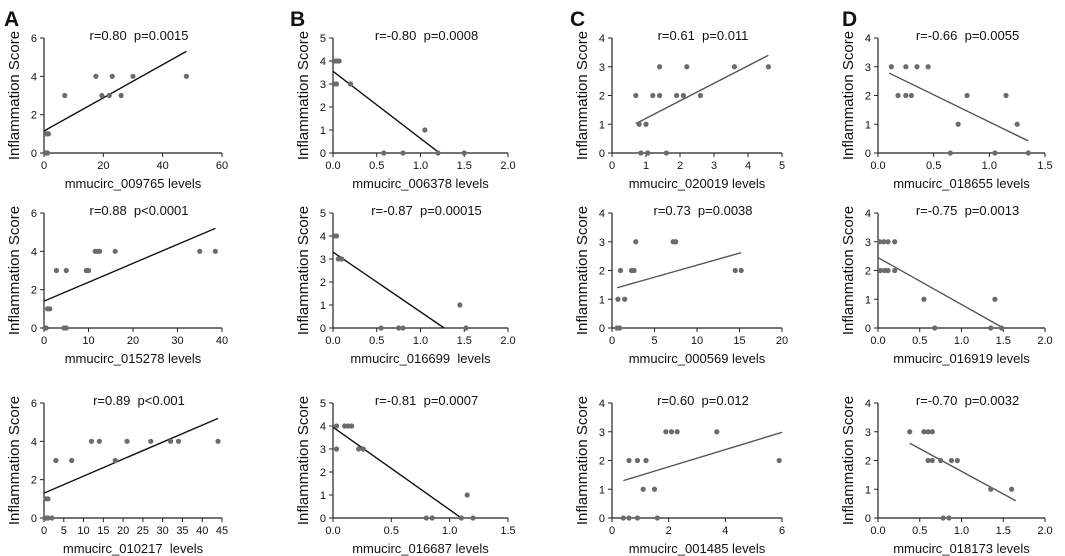 This screenshot has height=556, width=1065. I want to click on x-tick-label: 3, so click(714, 166).